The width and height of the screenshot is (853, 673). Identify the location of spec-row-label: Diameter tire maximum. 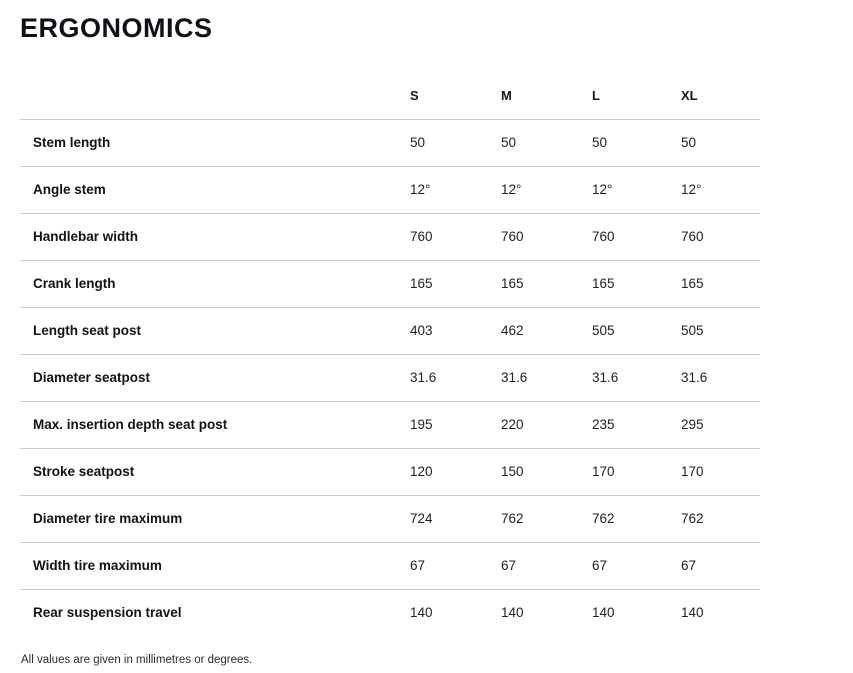
(108, 518).